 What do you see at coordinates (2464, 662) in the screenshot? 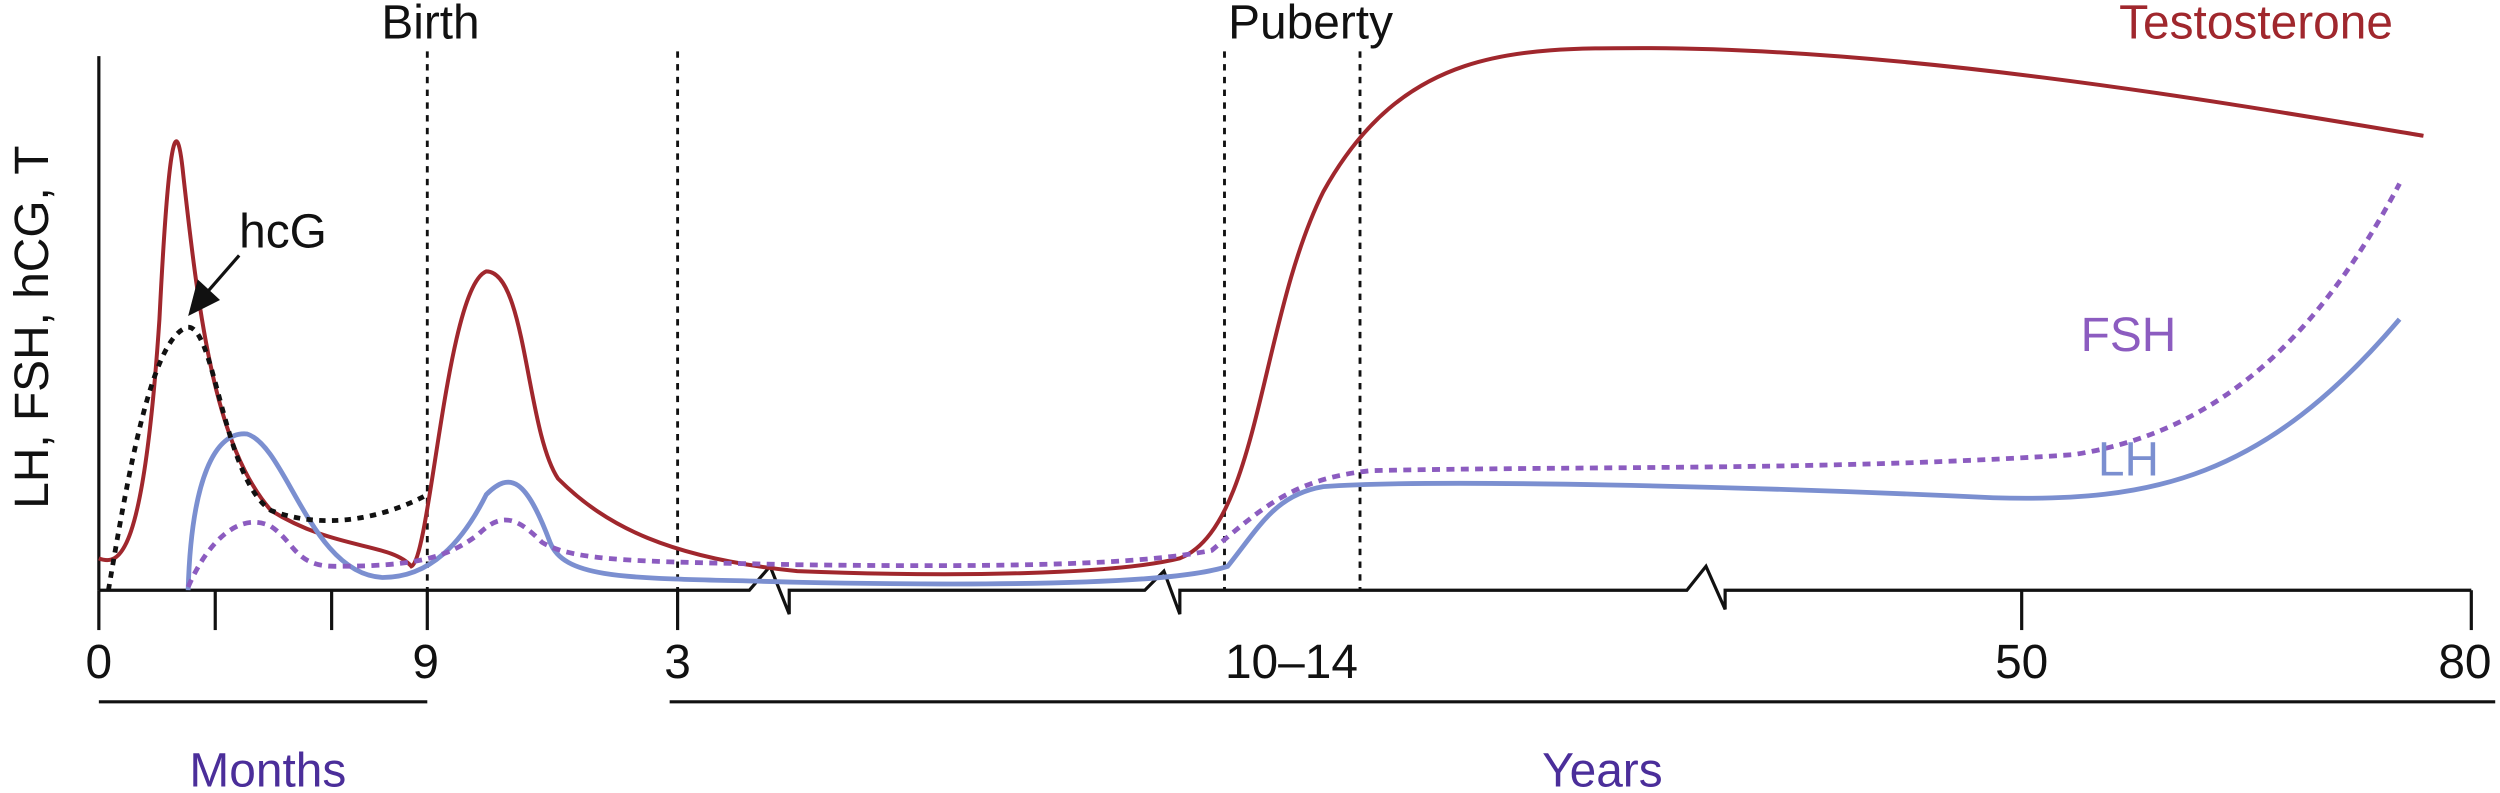
I see `x-tick-label: 80` at bounding box center [2464, 662].